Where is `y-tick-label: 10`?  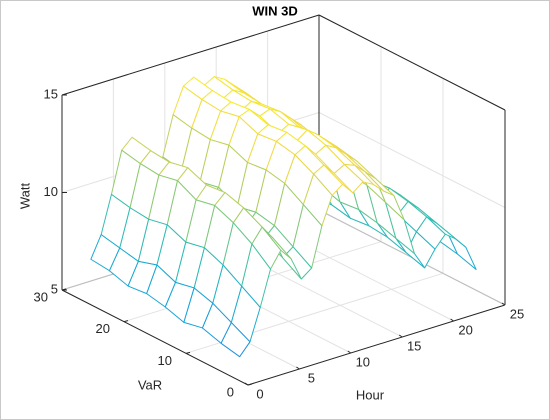 y-tick-label: 10 is located at coordinates (165, 360).